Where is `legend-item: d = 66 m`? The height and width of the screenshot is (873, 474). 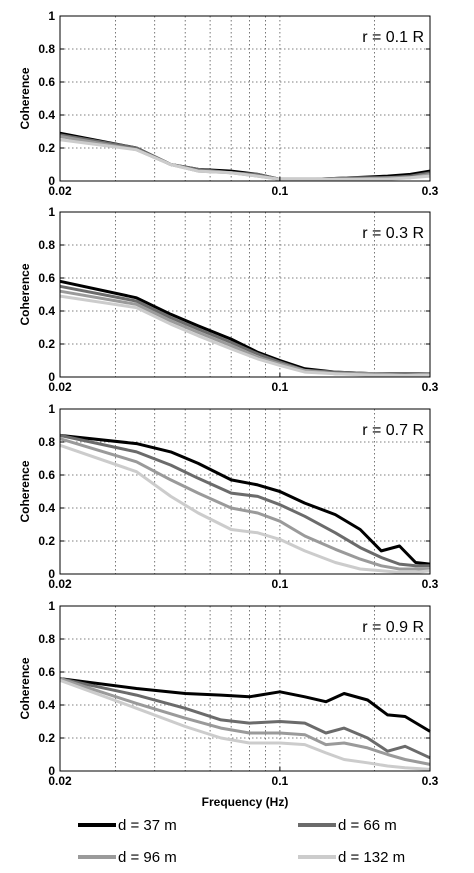 legend-item: d = 66 m is located at coordinates (347, 825).